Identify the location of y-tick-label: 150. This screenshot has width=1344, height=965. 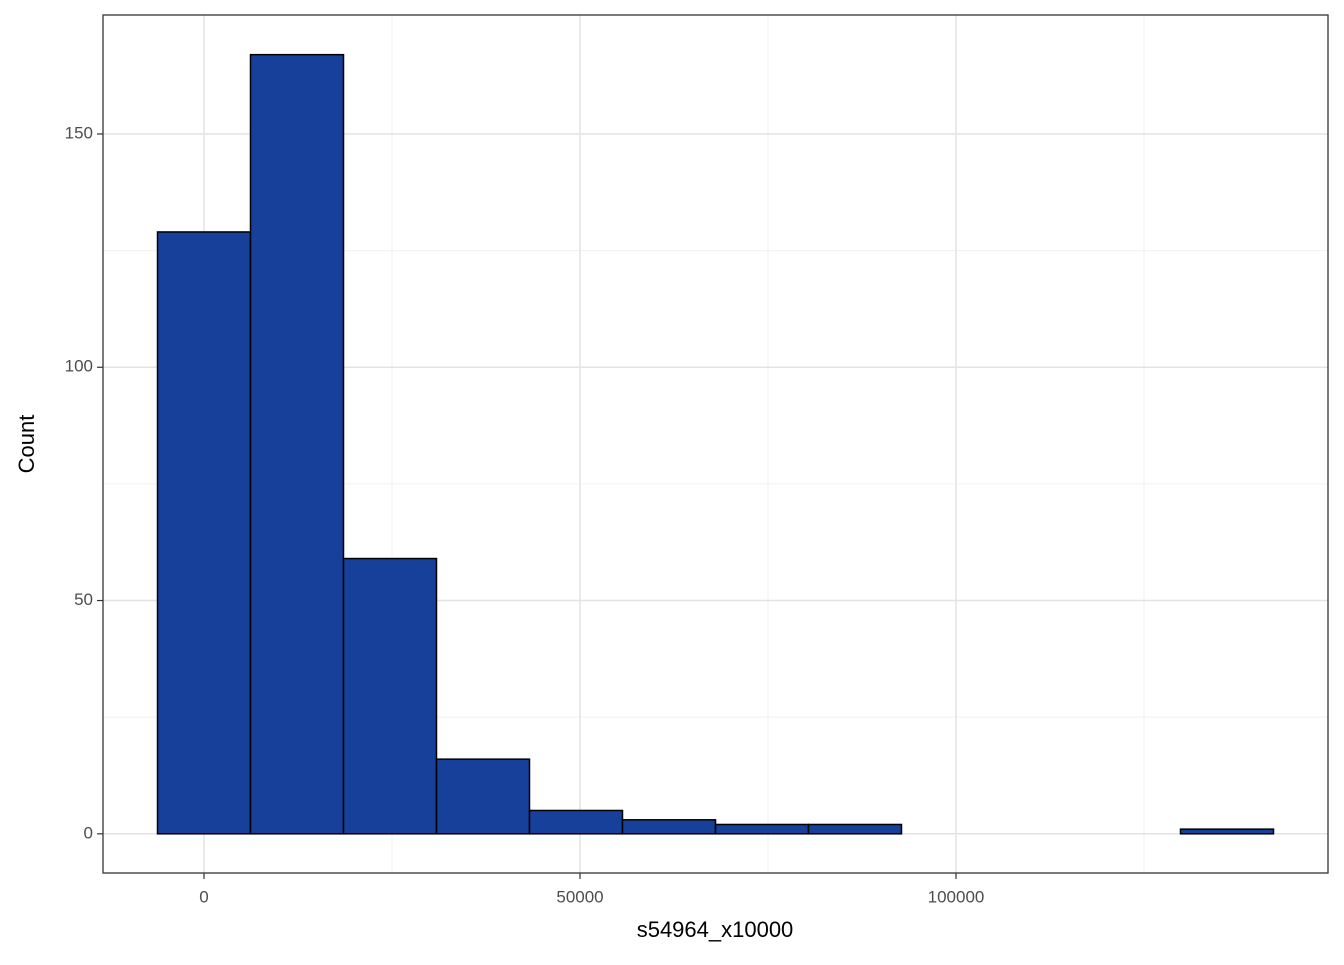
(79, 132).